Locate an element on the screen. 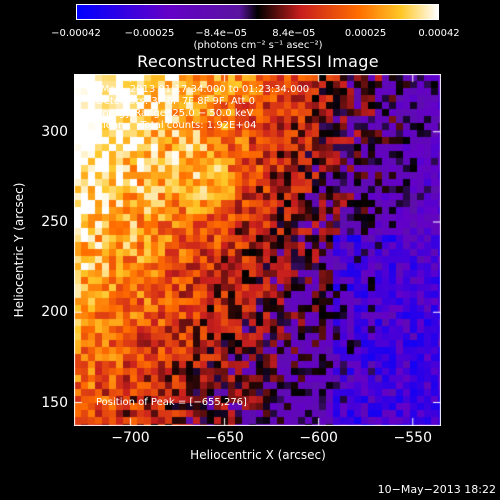 The image size is (500, 500). x-tick-label: −700 is located at coordinates (130, 438).